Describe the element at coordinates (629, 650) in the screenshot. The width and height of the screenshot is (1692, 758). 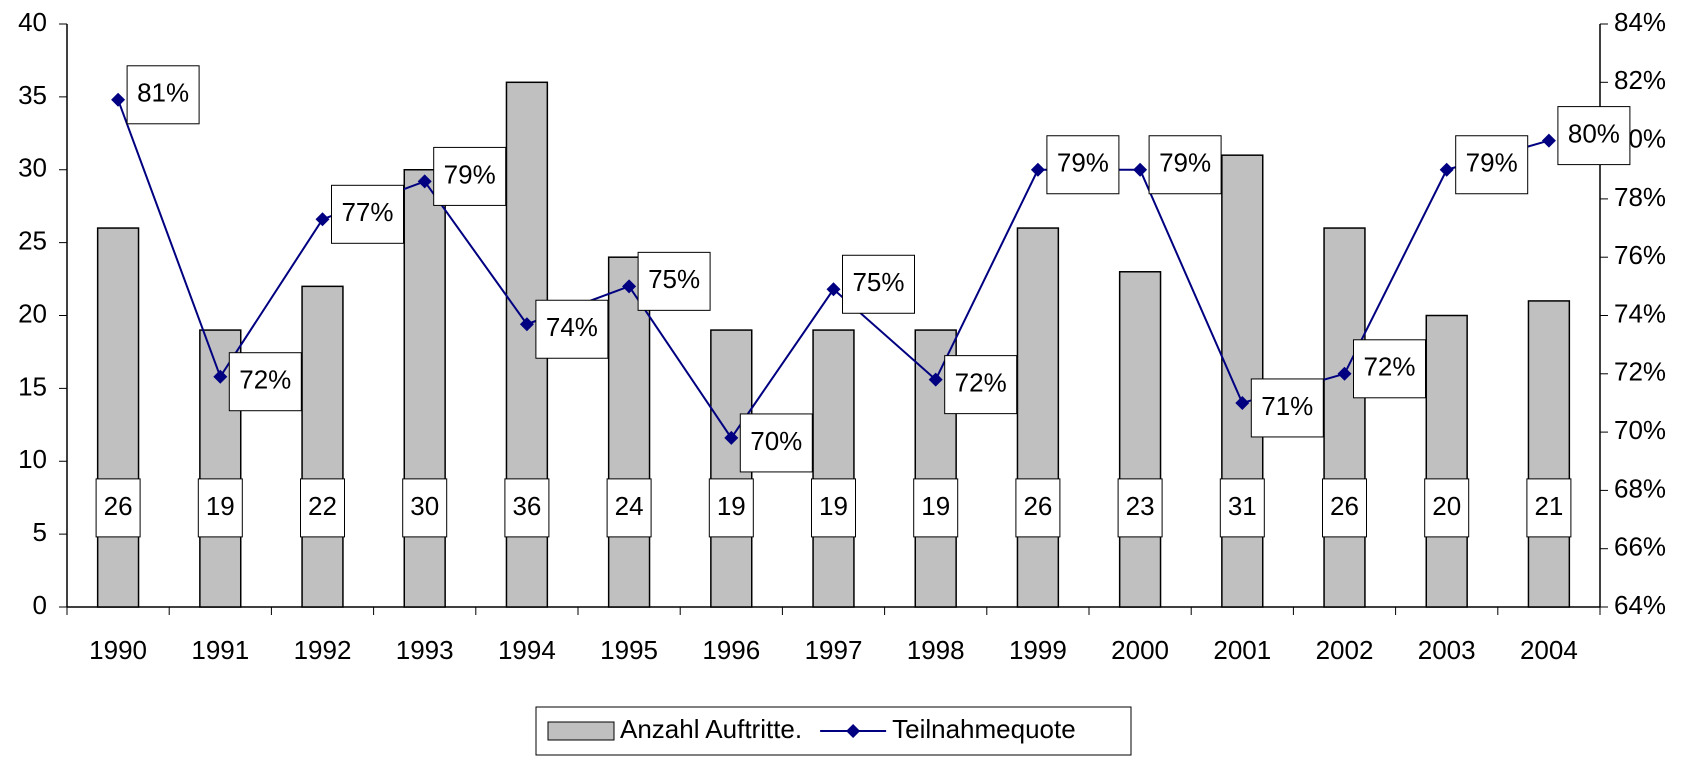
I see `x-tick-label: 1995` at that location.